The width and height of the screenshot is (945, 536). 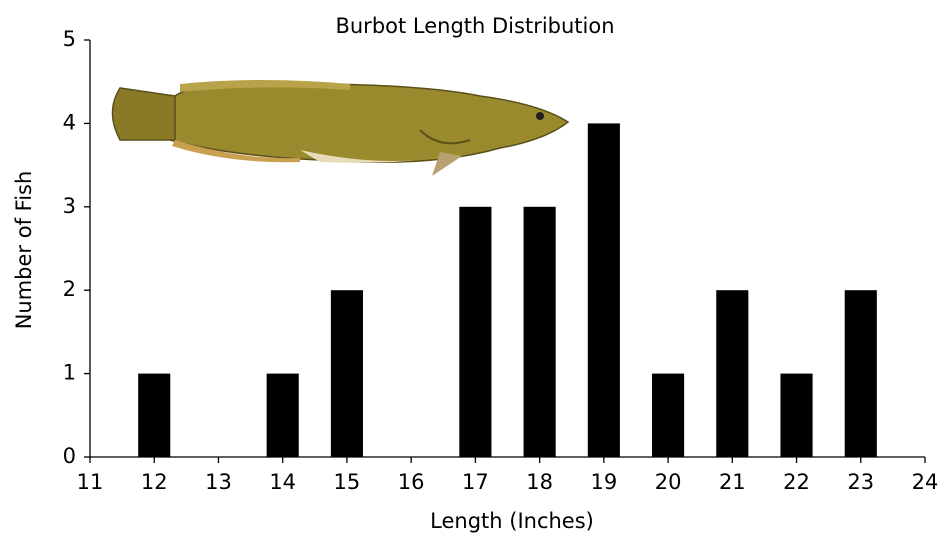 I want to click on x-tick-label: 23, so click(x=860, y=482).